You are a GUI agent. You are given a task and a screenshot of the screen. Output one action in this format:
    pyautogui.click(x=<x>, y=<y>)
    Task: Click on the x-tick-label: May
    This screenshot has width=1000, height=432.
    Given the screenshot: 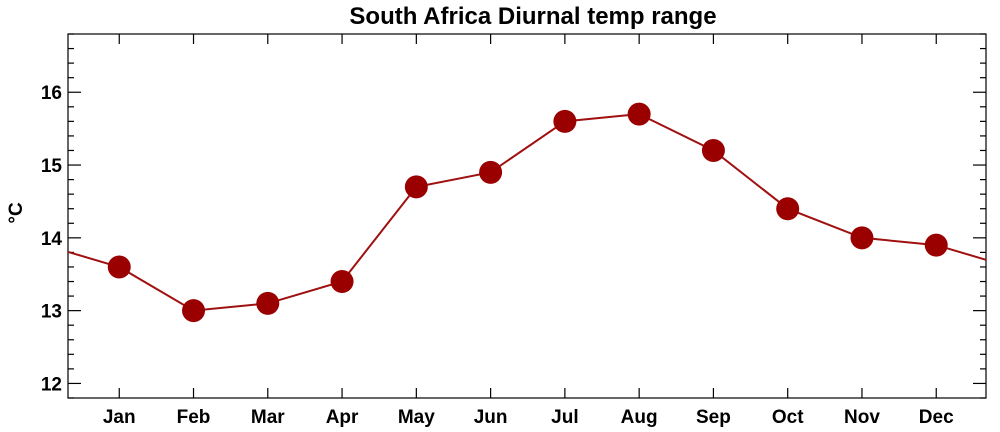 What is the action you would take?
    pyautogui.click(x=416, y=417)
    